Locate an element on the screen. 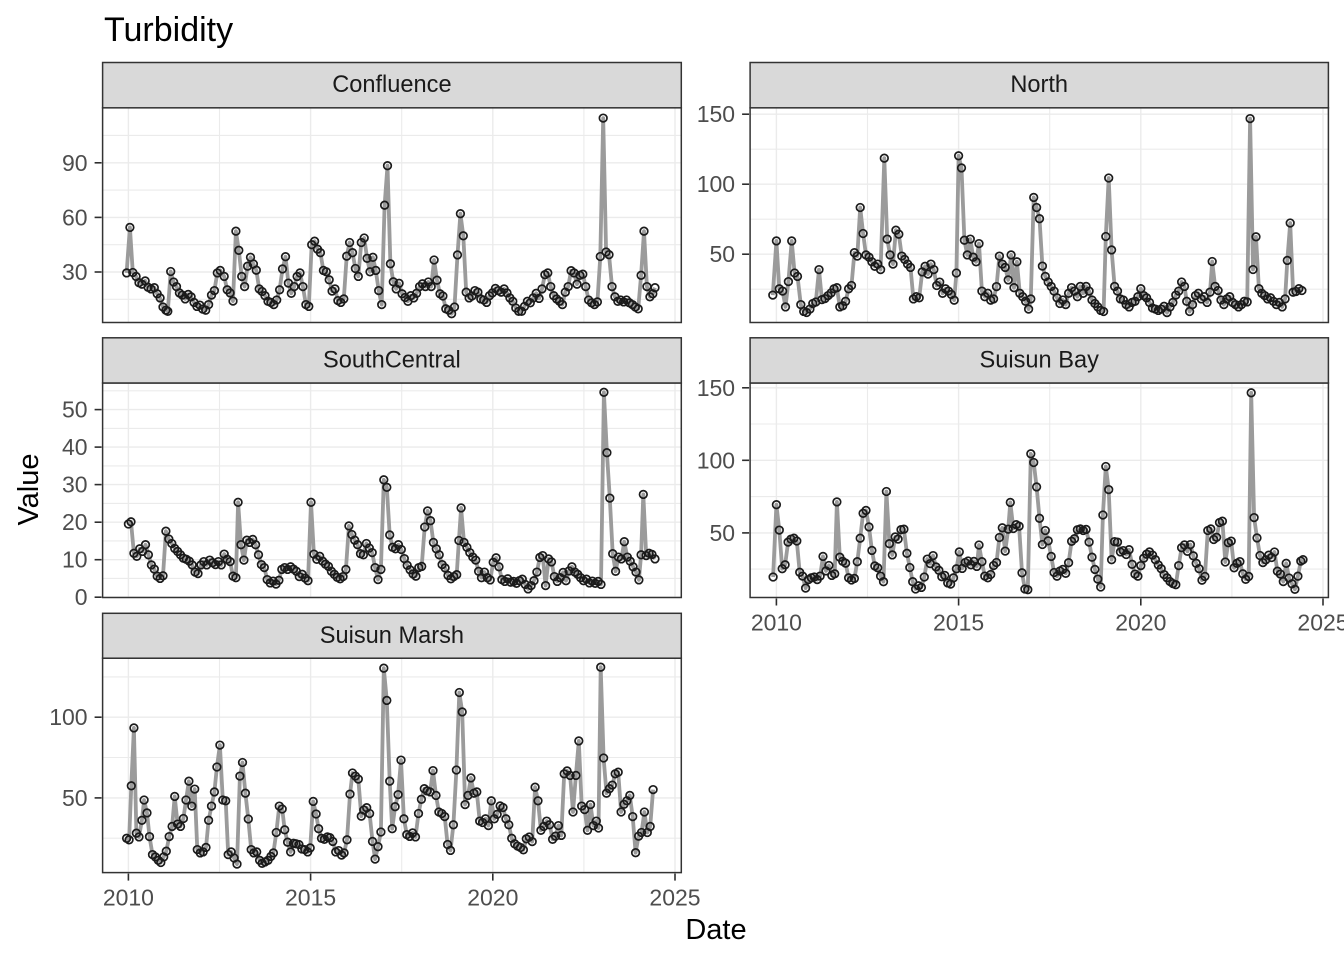 The image size is (1344, 965). svg-text: Suisun Bay is located at coordinates (1040, 360).